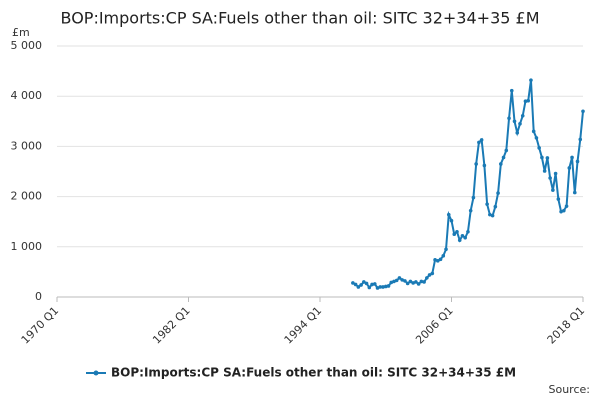 Image resolution: width=600 pixels, height=400 pixels. I want to click on x-tick-label: 2006 Q1, so click(434, 325).